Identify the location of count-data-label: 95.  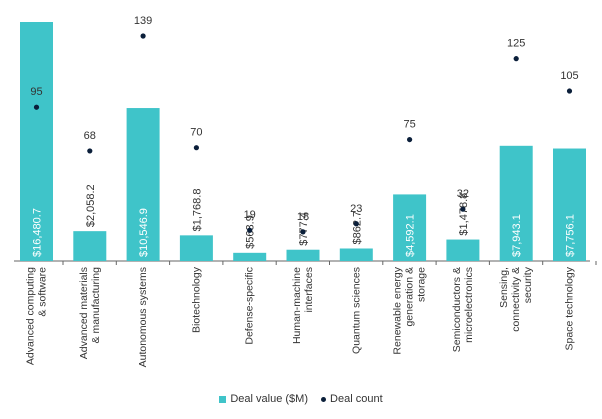
(36, 92).